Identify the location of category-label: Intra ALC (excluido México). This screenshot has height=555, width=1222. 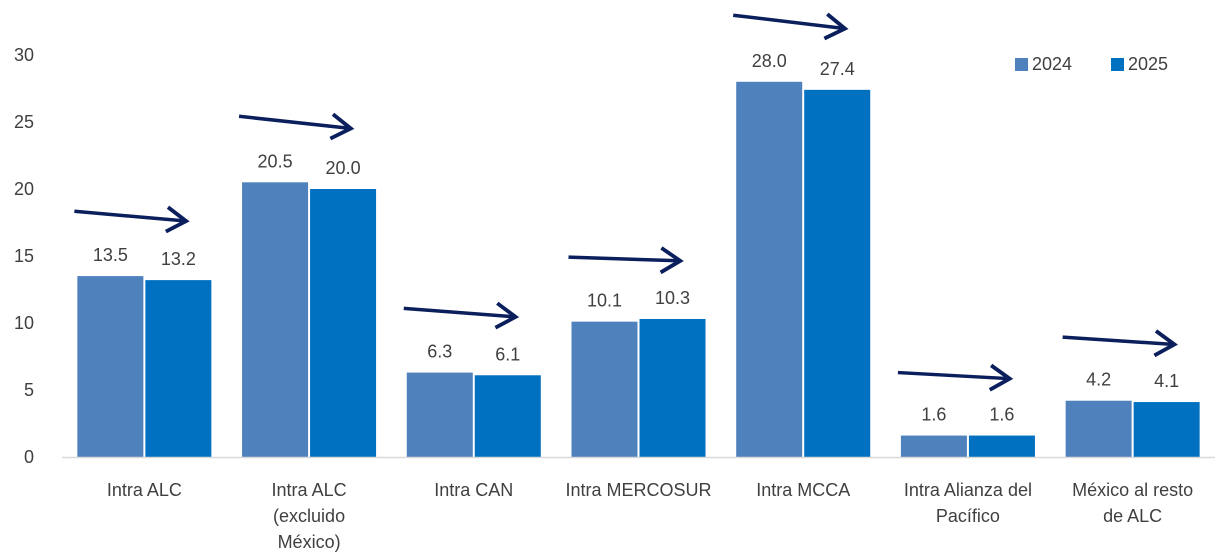
(309, 516).